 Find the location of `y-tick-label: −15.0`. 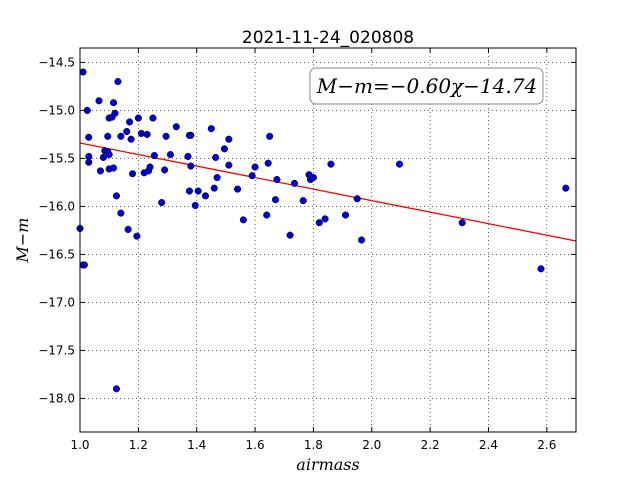

y-tick-label: −15.0 is located at coordinates (56, 110).